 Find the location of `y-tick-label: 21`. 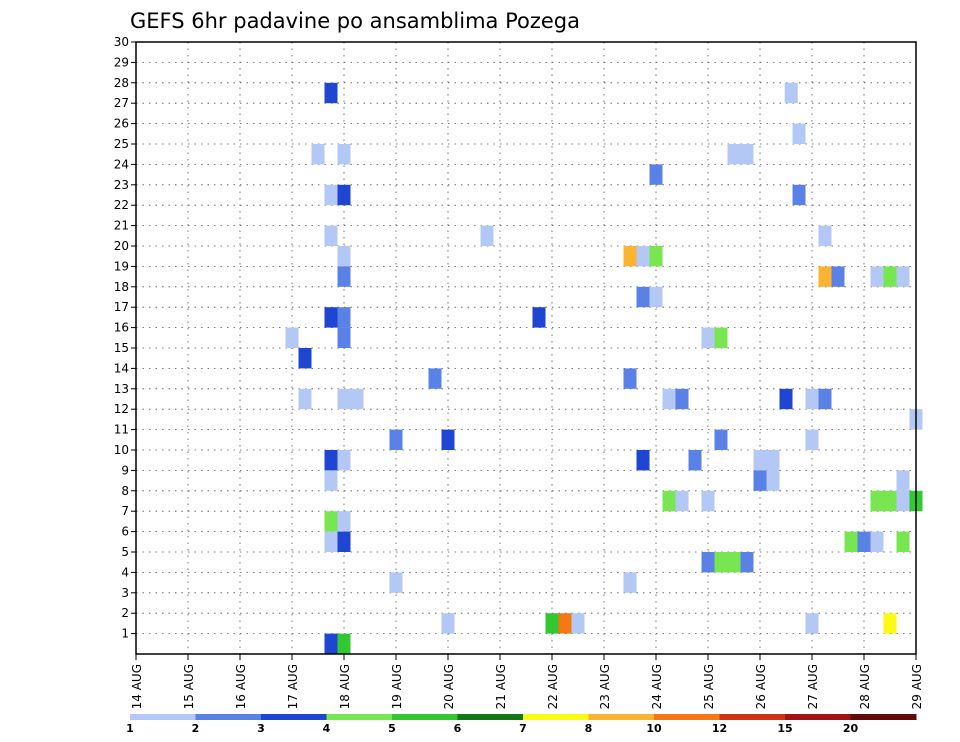

y-tick-label: 21 is located at coordinates (121, 226).